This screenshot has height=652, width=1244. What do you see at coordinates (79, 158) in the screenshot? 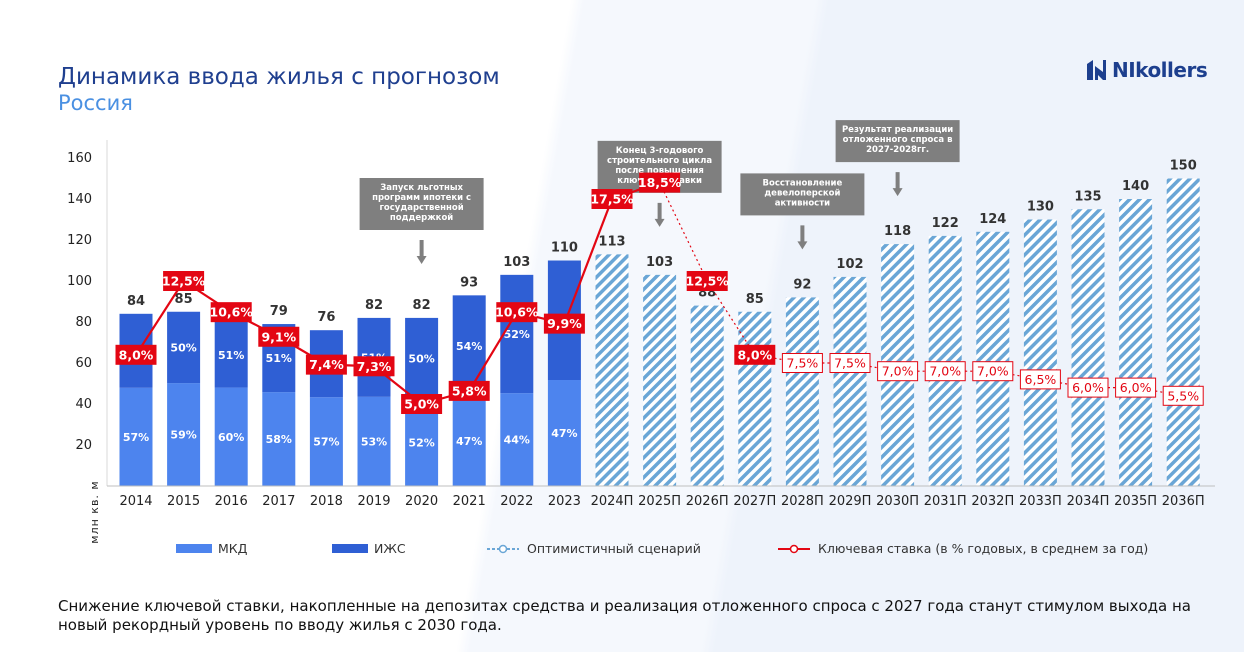
I see `y-tick-label: 160` at bounding box center [79, 158].